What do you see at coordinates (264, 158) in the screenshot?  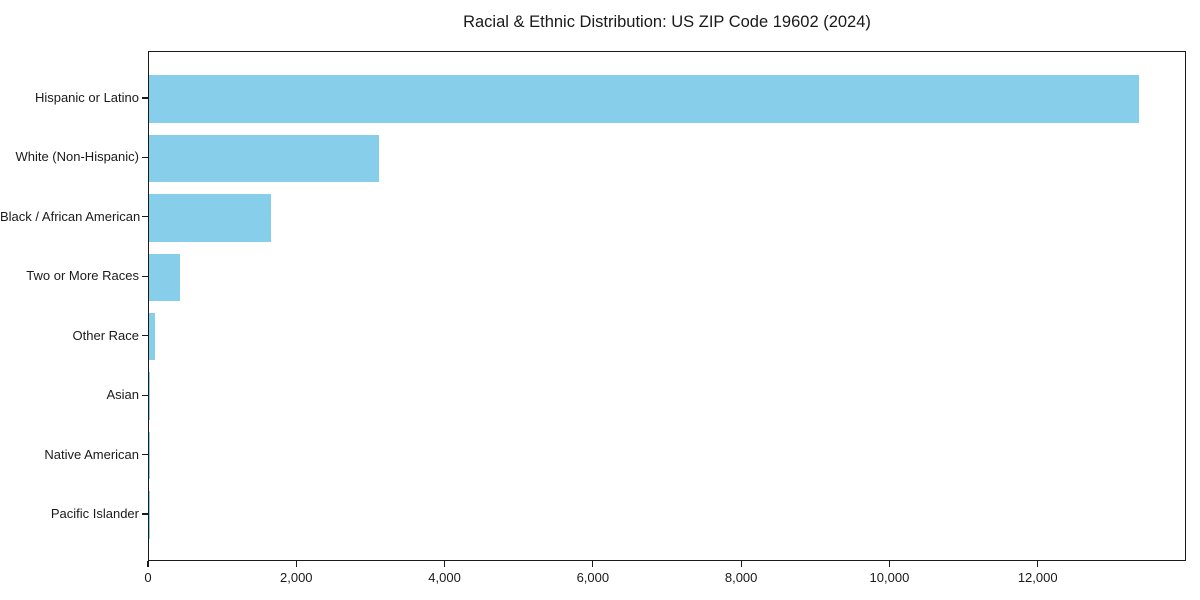 I see `bar-white-non-hispanic` at bounding box center [264, 158].